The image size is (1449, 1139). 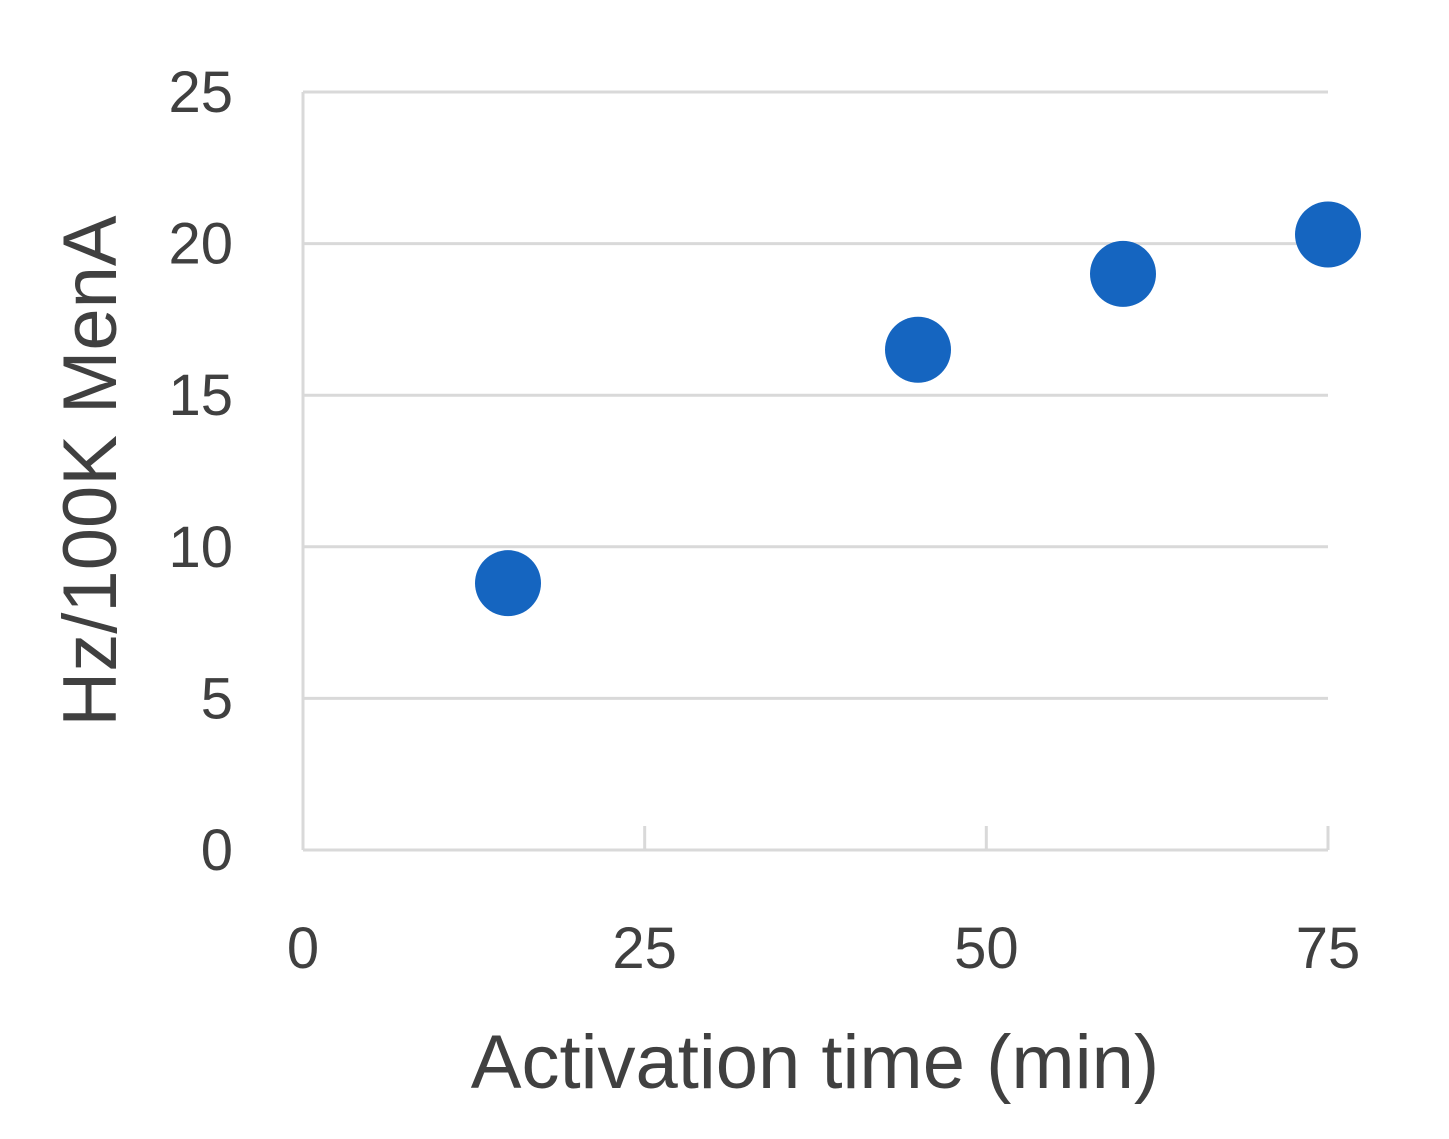 I want to click on x-tick-label-25: 25, so click(x=644, y=948).